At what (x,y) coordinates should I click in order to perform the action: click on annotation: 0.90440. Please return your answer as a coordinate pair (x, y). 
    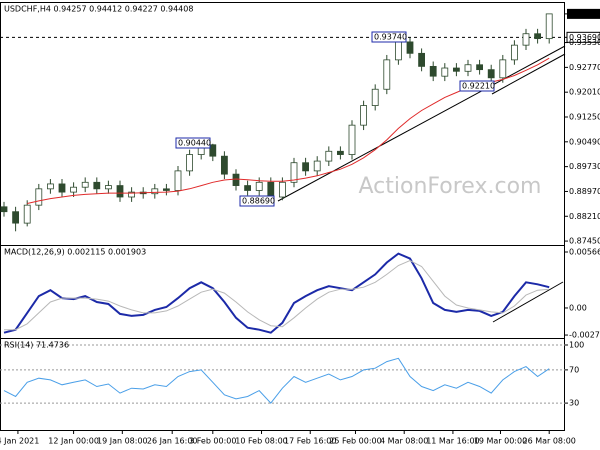
    Looking at the image, I should click on (194, 143).